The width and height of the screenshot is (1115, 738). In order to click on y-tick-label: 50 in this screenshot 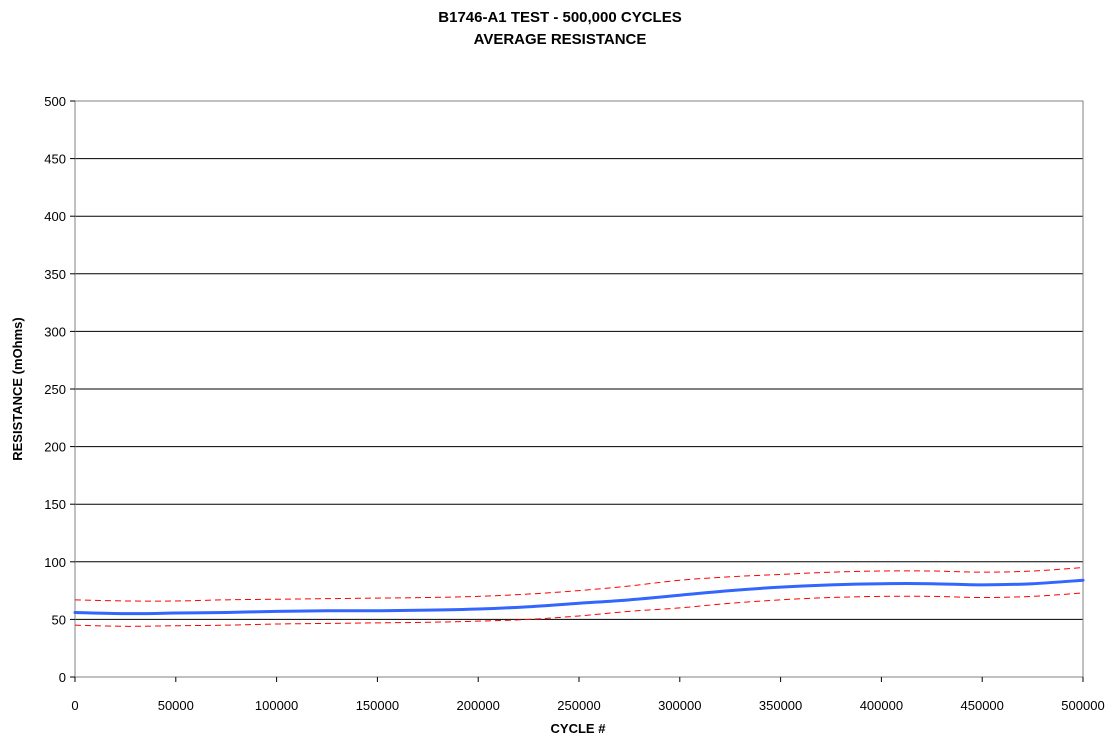, I will do `click(59, 619)`.